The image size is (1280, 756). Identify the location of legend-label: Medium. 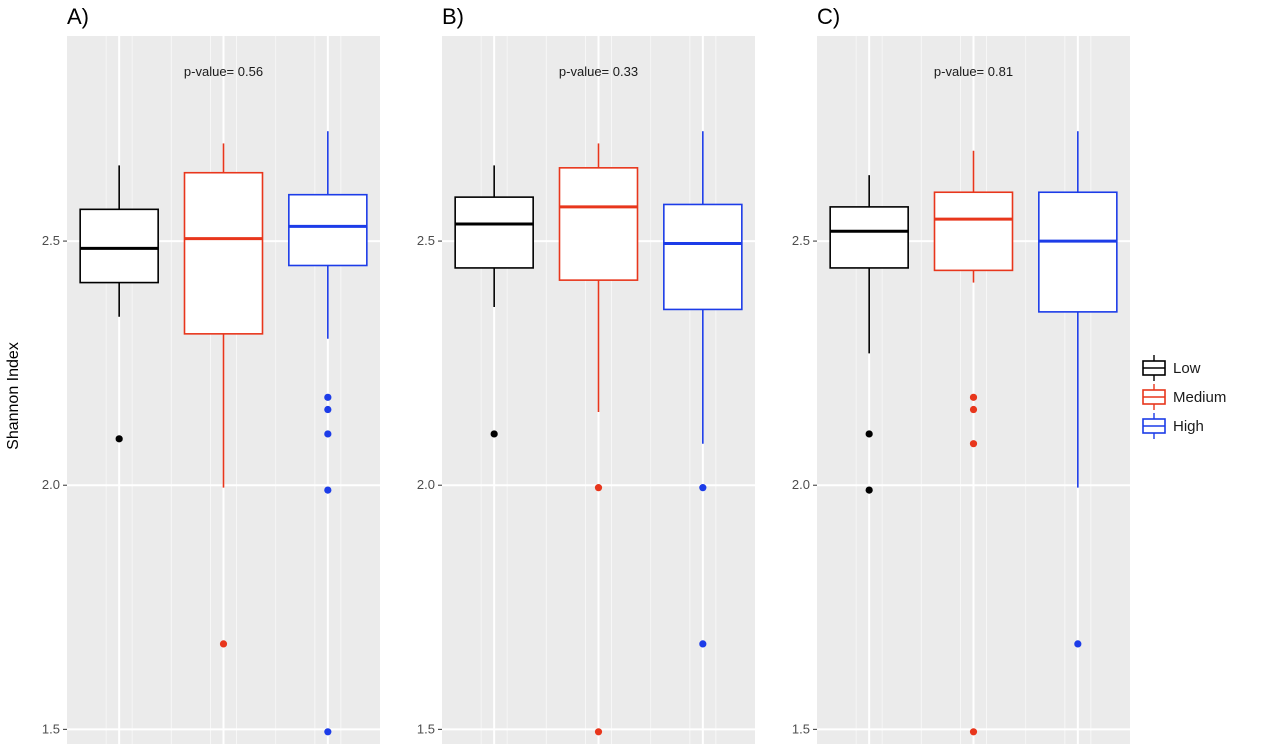
(1199, 397).